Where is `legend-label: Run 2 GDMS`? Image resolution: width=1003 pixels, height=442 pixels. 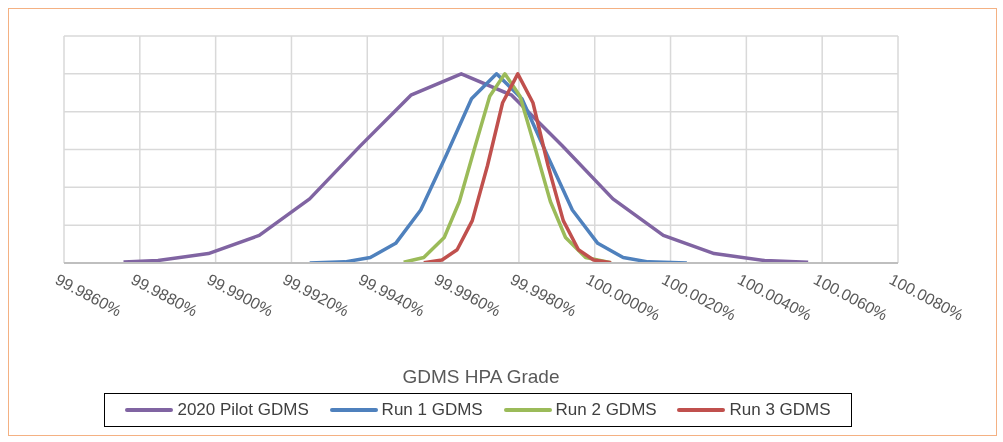 legend-label: Run 2 GDMS is located at coordinates (606, 410).